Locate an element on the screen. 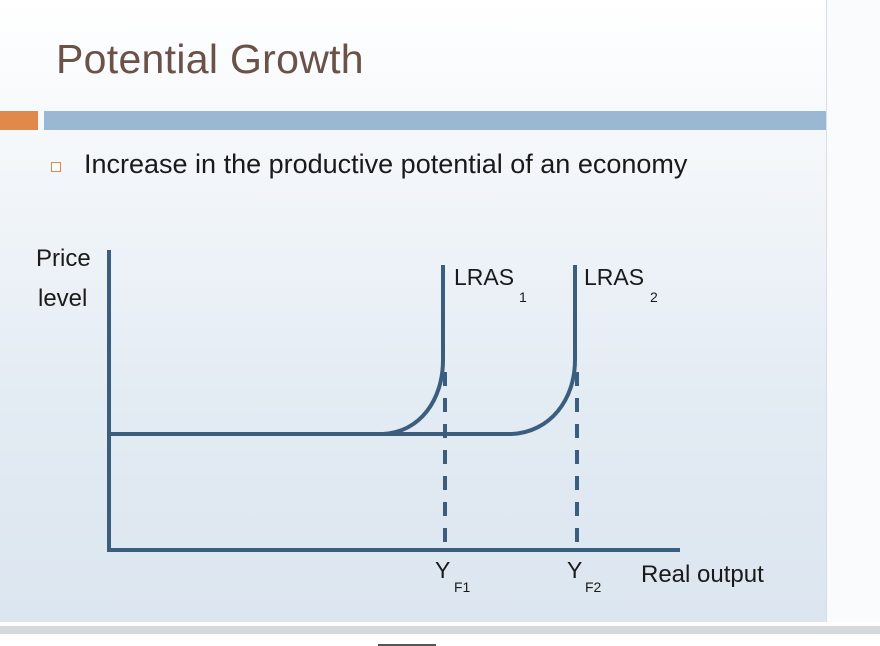 The height and width of the screenshot is (646, 880). yf1-label: Y is located at coordinates (442, 570).